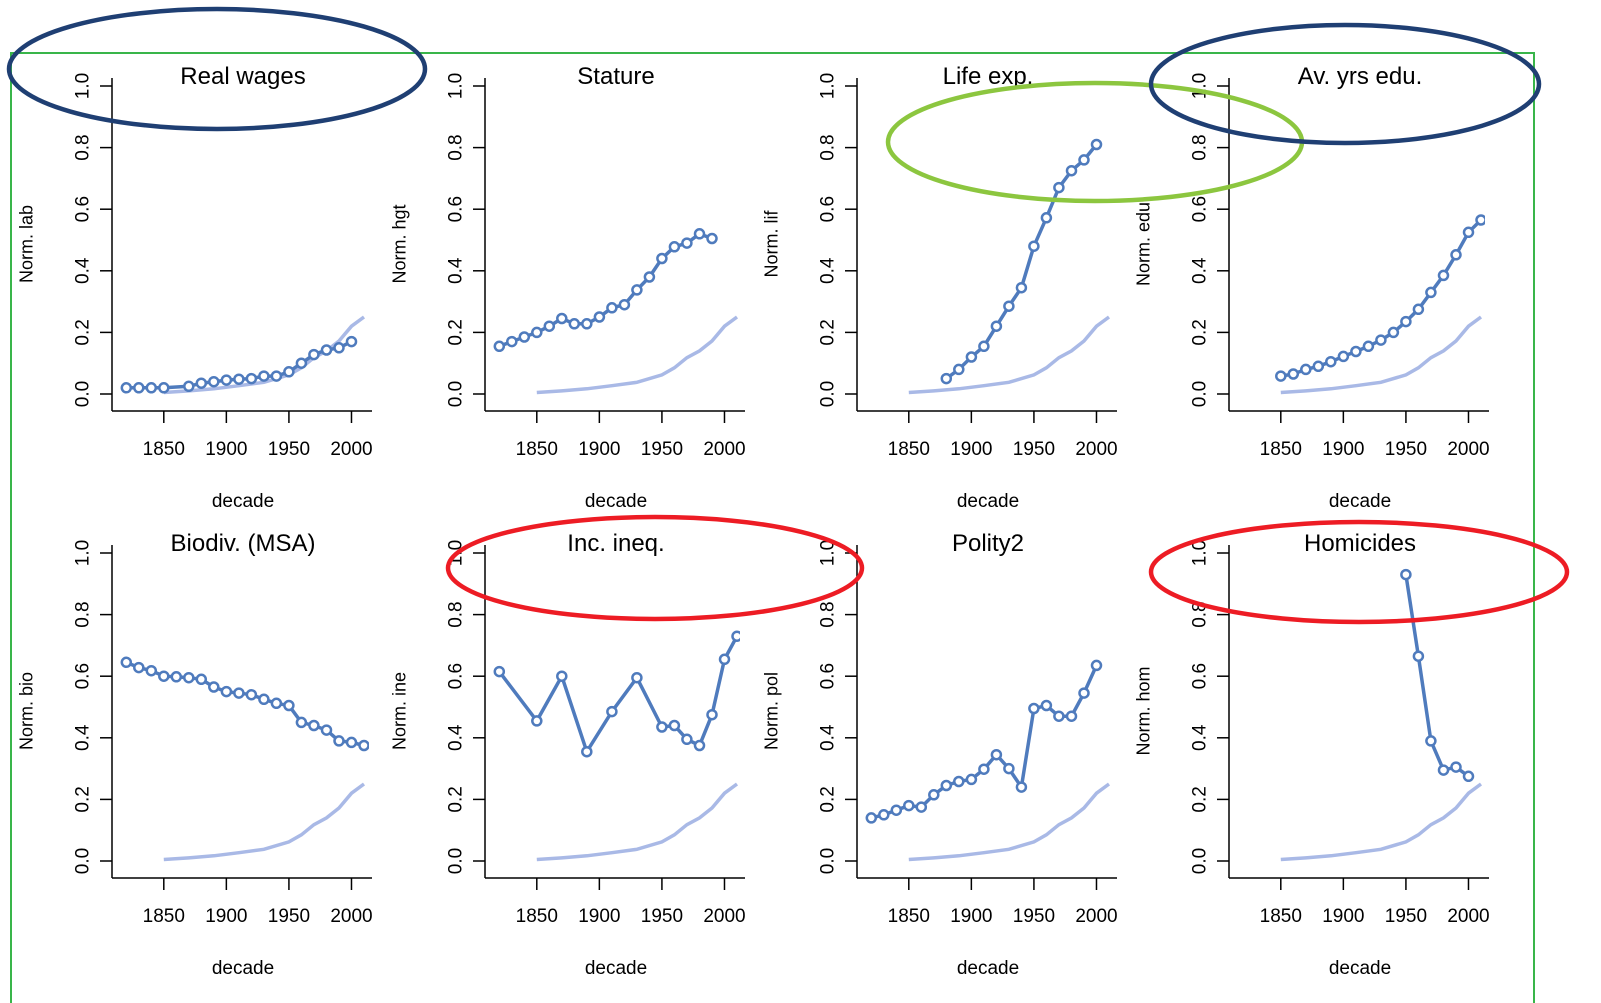 The width and height of the screenshot is (1601, 1003). What do you see at coordinates (615, 76) in the screenshot?
I see `chart-title: Stature` at bounding box center [615, 76].